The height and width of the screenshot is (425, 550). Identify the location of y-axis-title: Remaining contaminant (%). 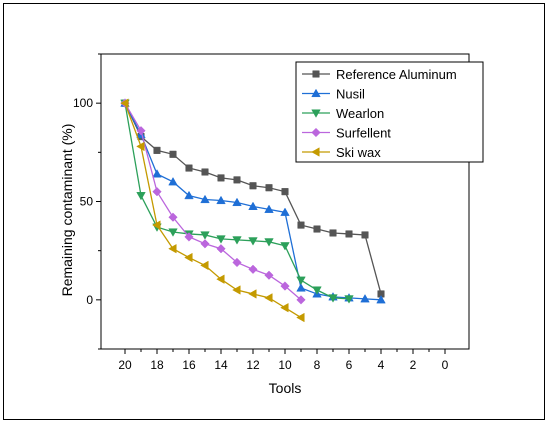
(67, 210).